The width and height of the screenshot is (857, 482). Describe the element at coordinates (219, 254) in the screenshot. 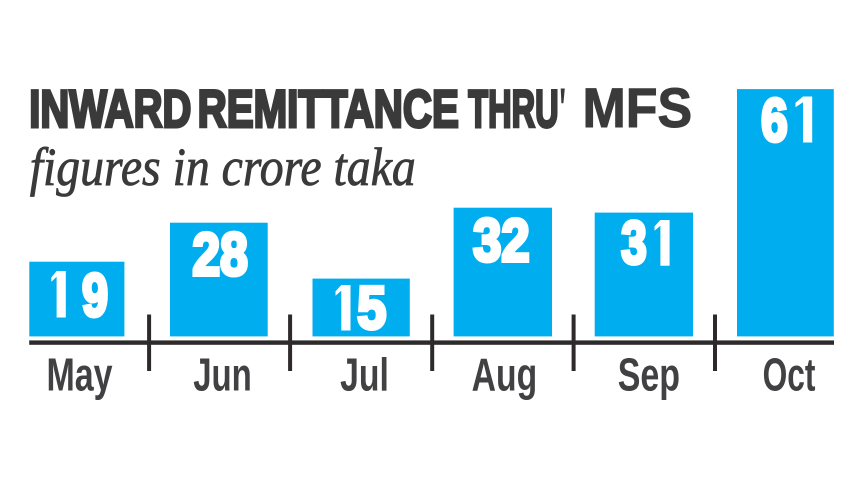

I see `svg-text: 28` at that location.